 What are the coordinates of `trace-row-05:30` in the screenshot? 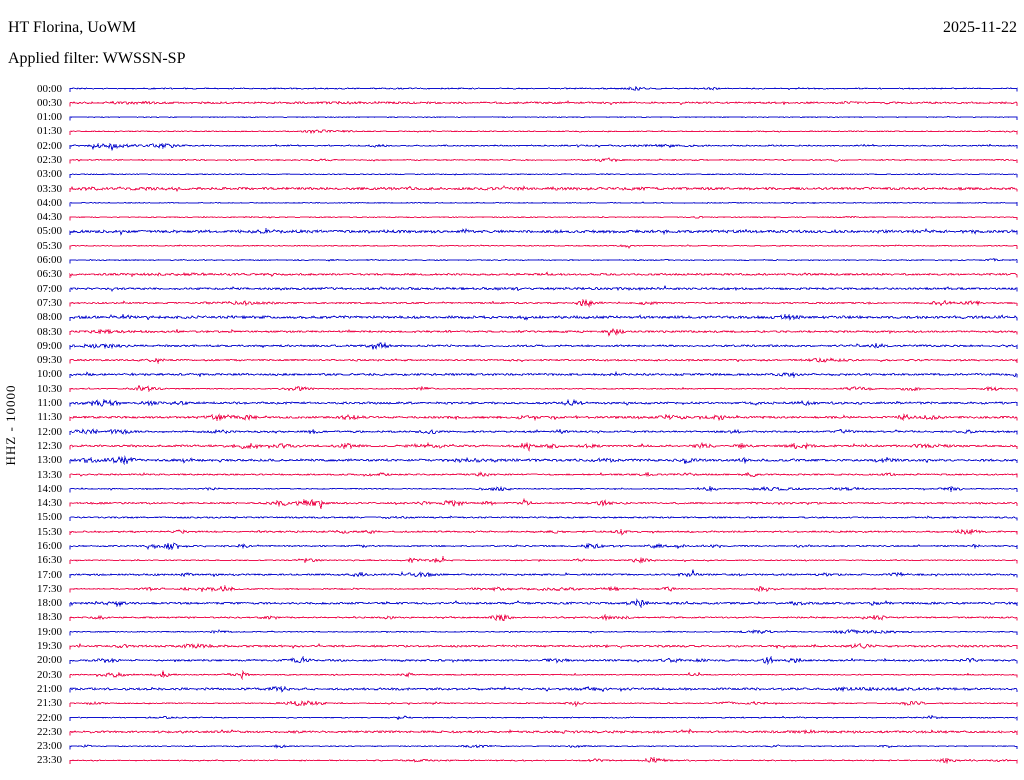 It's located at (543, 247).